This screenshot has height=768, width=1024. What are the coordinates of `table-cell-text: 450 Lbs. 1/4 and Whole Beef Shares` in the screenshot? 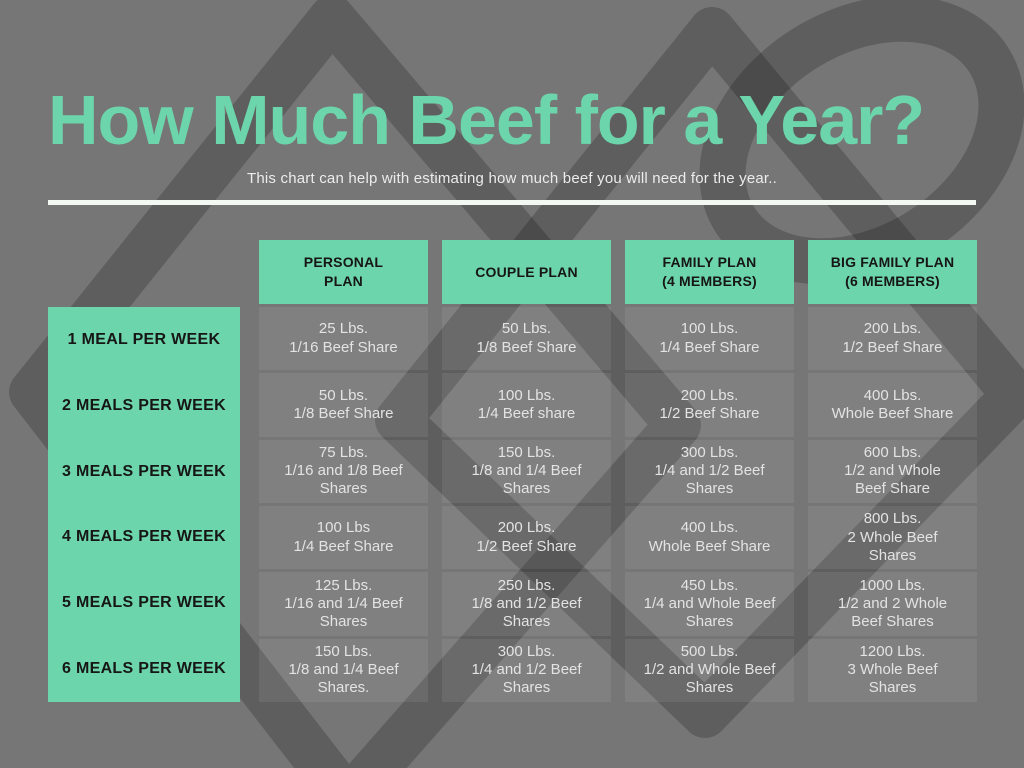 It's located at (709, 603).